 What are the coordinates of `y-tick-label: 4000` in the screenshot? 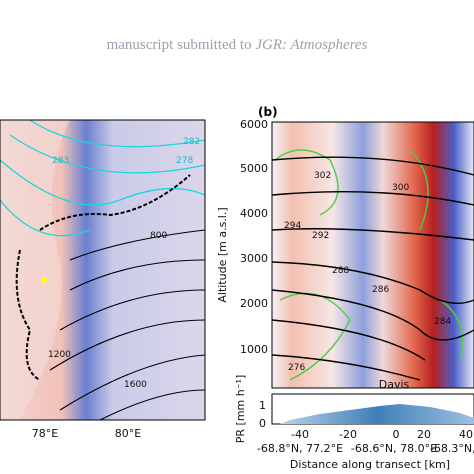 It's located at (254, 213).